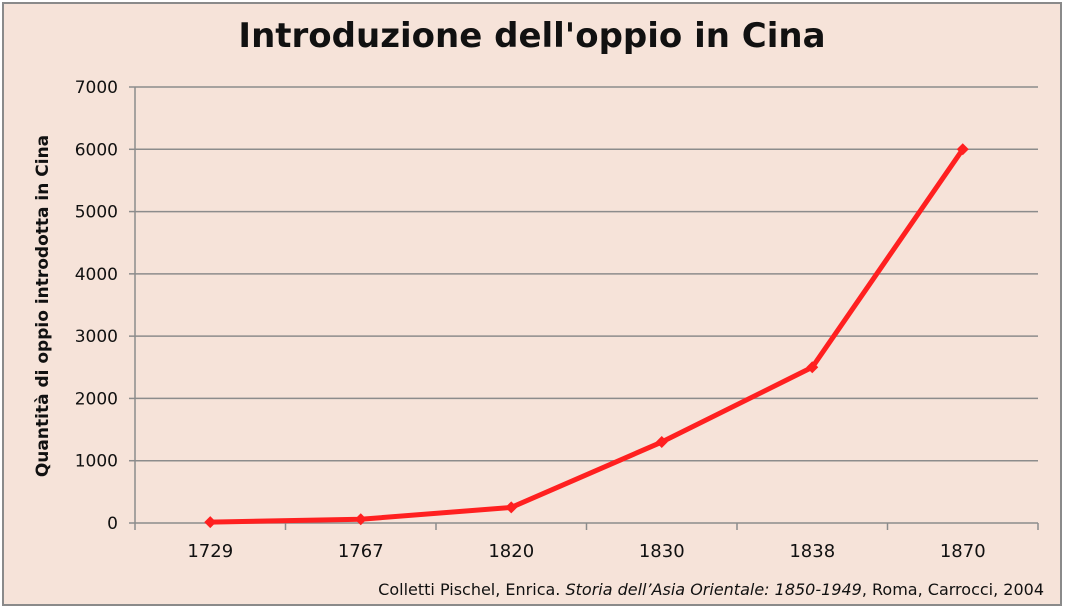  What do you see at coordinates (96, 213) in the screenshot?
I see `y-tick-label: 5000` at bounding box center [96, 213].